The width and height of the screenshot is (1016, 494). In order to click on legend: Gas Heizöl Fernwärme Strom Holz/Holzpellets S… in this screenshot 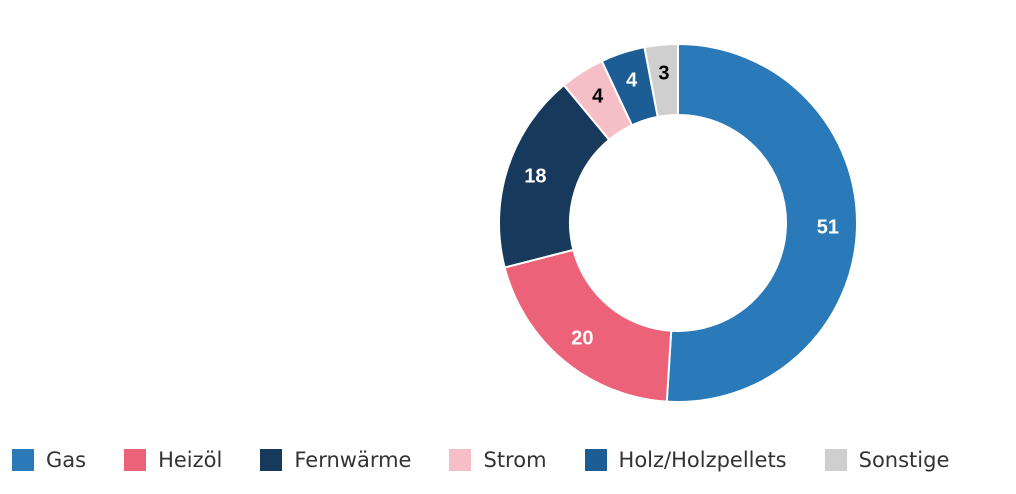, I will do `click(480, 460)`.